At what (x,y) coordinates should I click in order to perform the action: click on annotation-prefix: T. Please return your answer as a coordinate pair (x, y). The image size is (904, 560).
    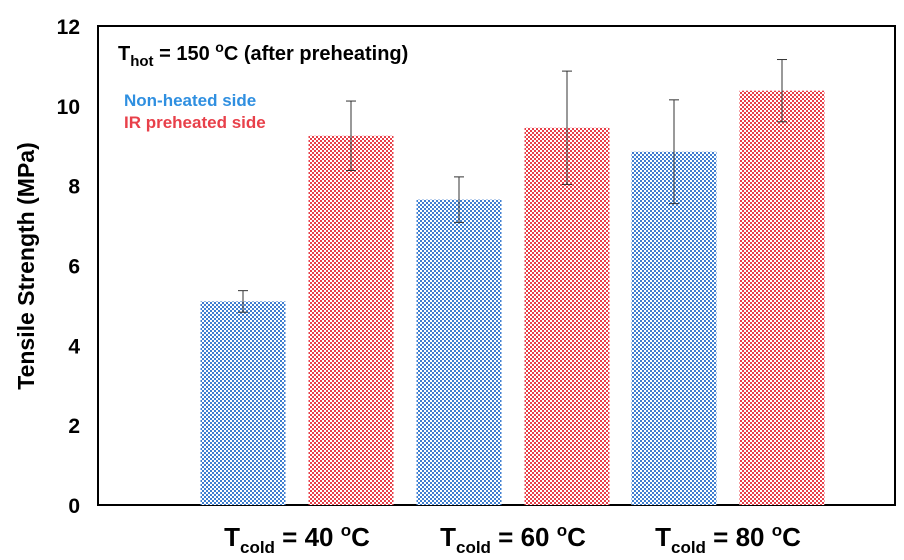
    Looking at the image, I should click on (124, 54).